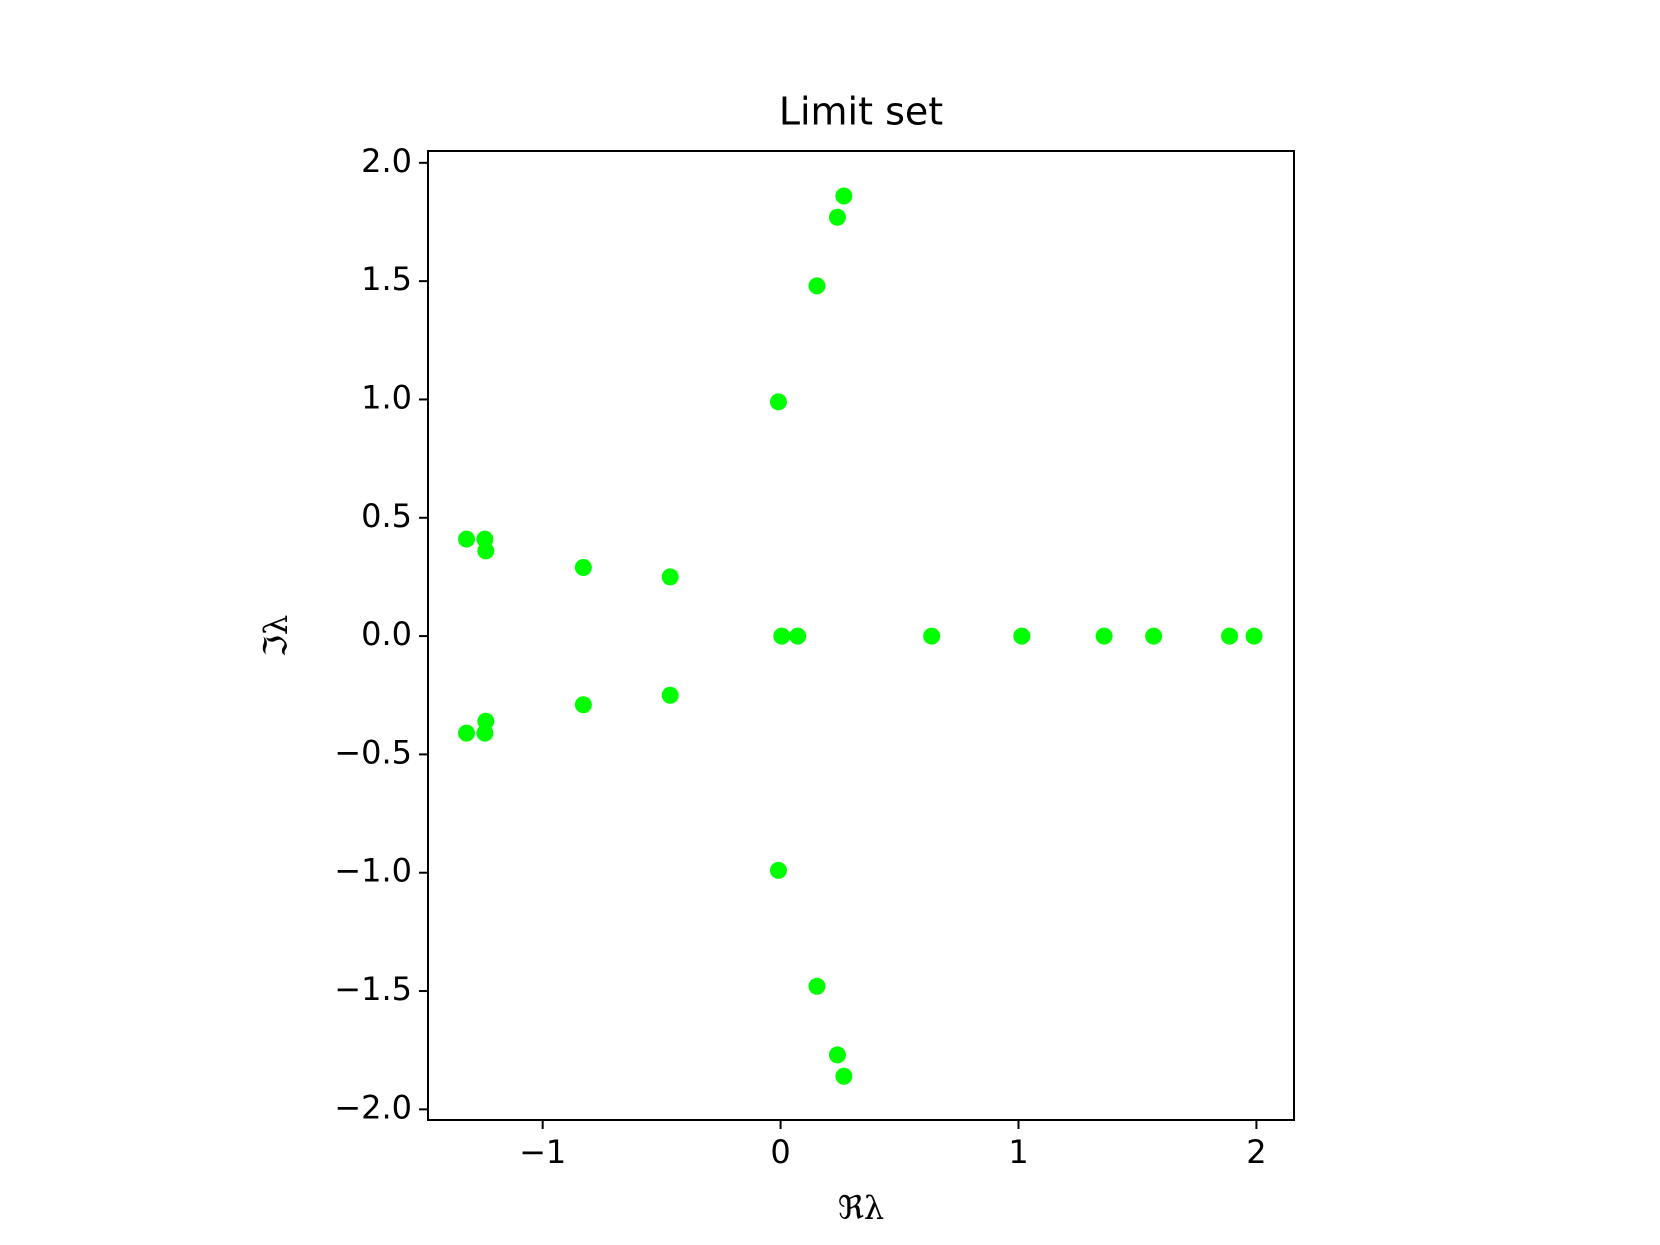  I want to click on x-axis-label: ℜλ, so click(861, 1208).